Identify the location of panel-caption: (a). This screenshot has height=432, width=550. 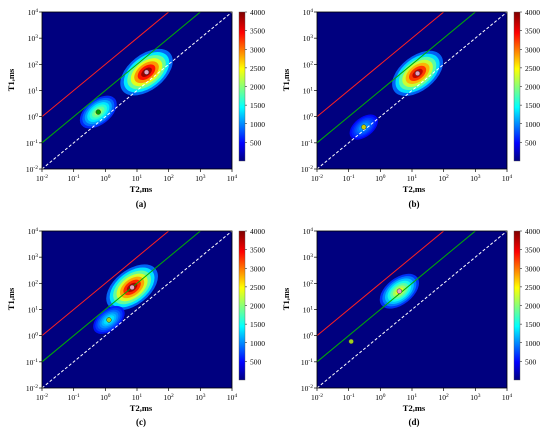
(141, 204).